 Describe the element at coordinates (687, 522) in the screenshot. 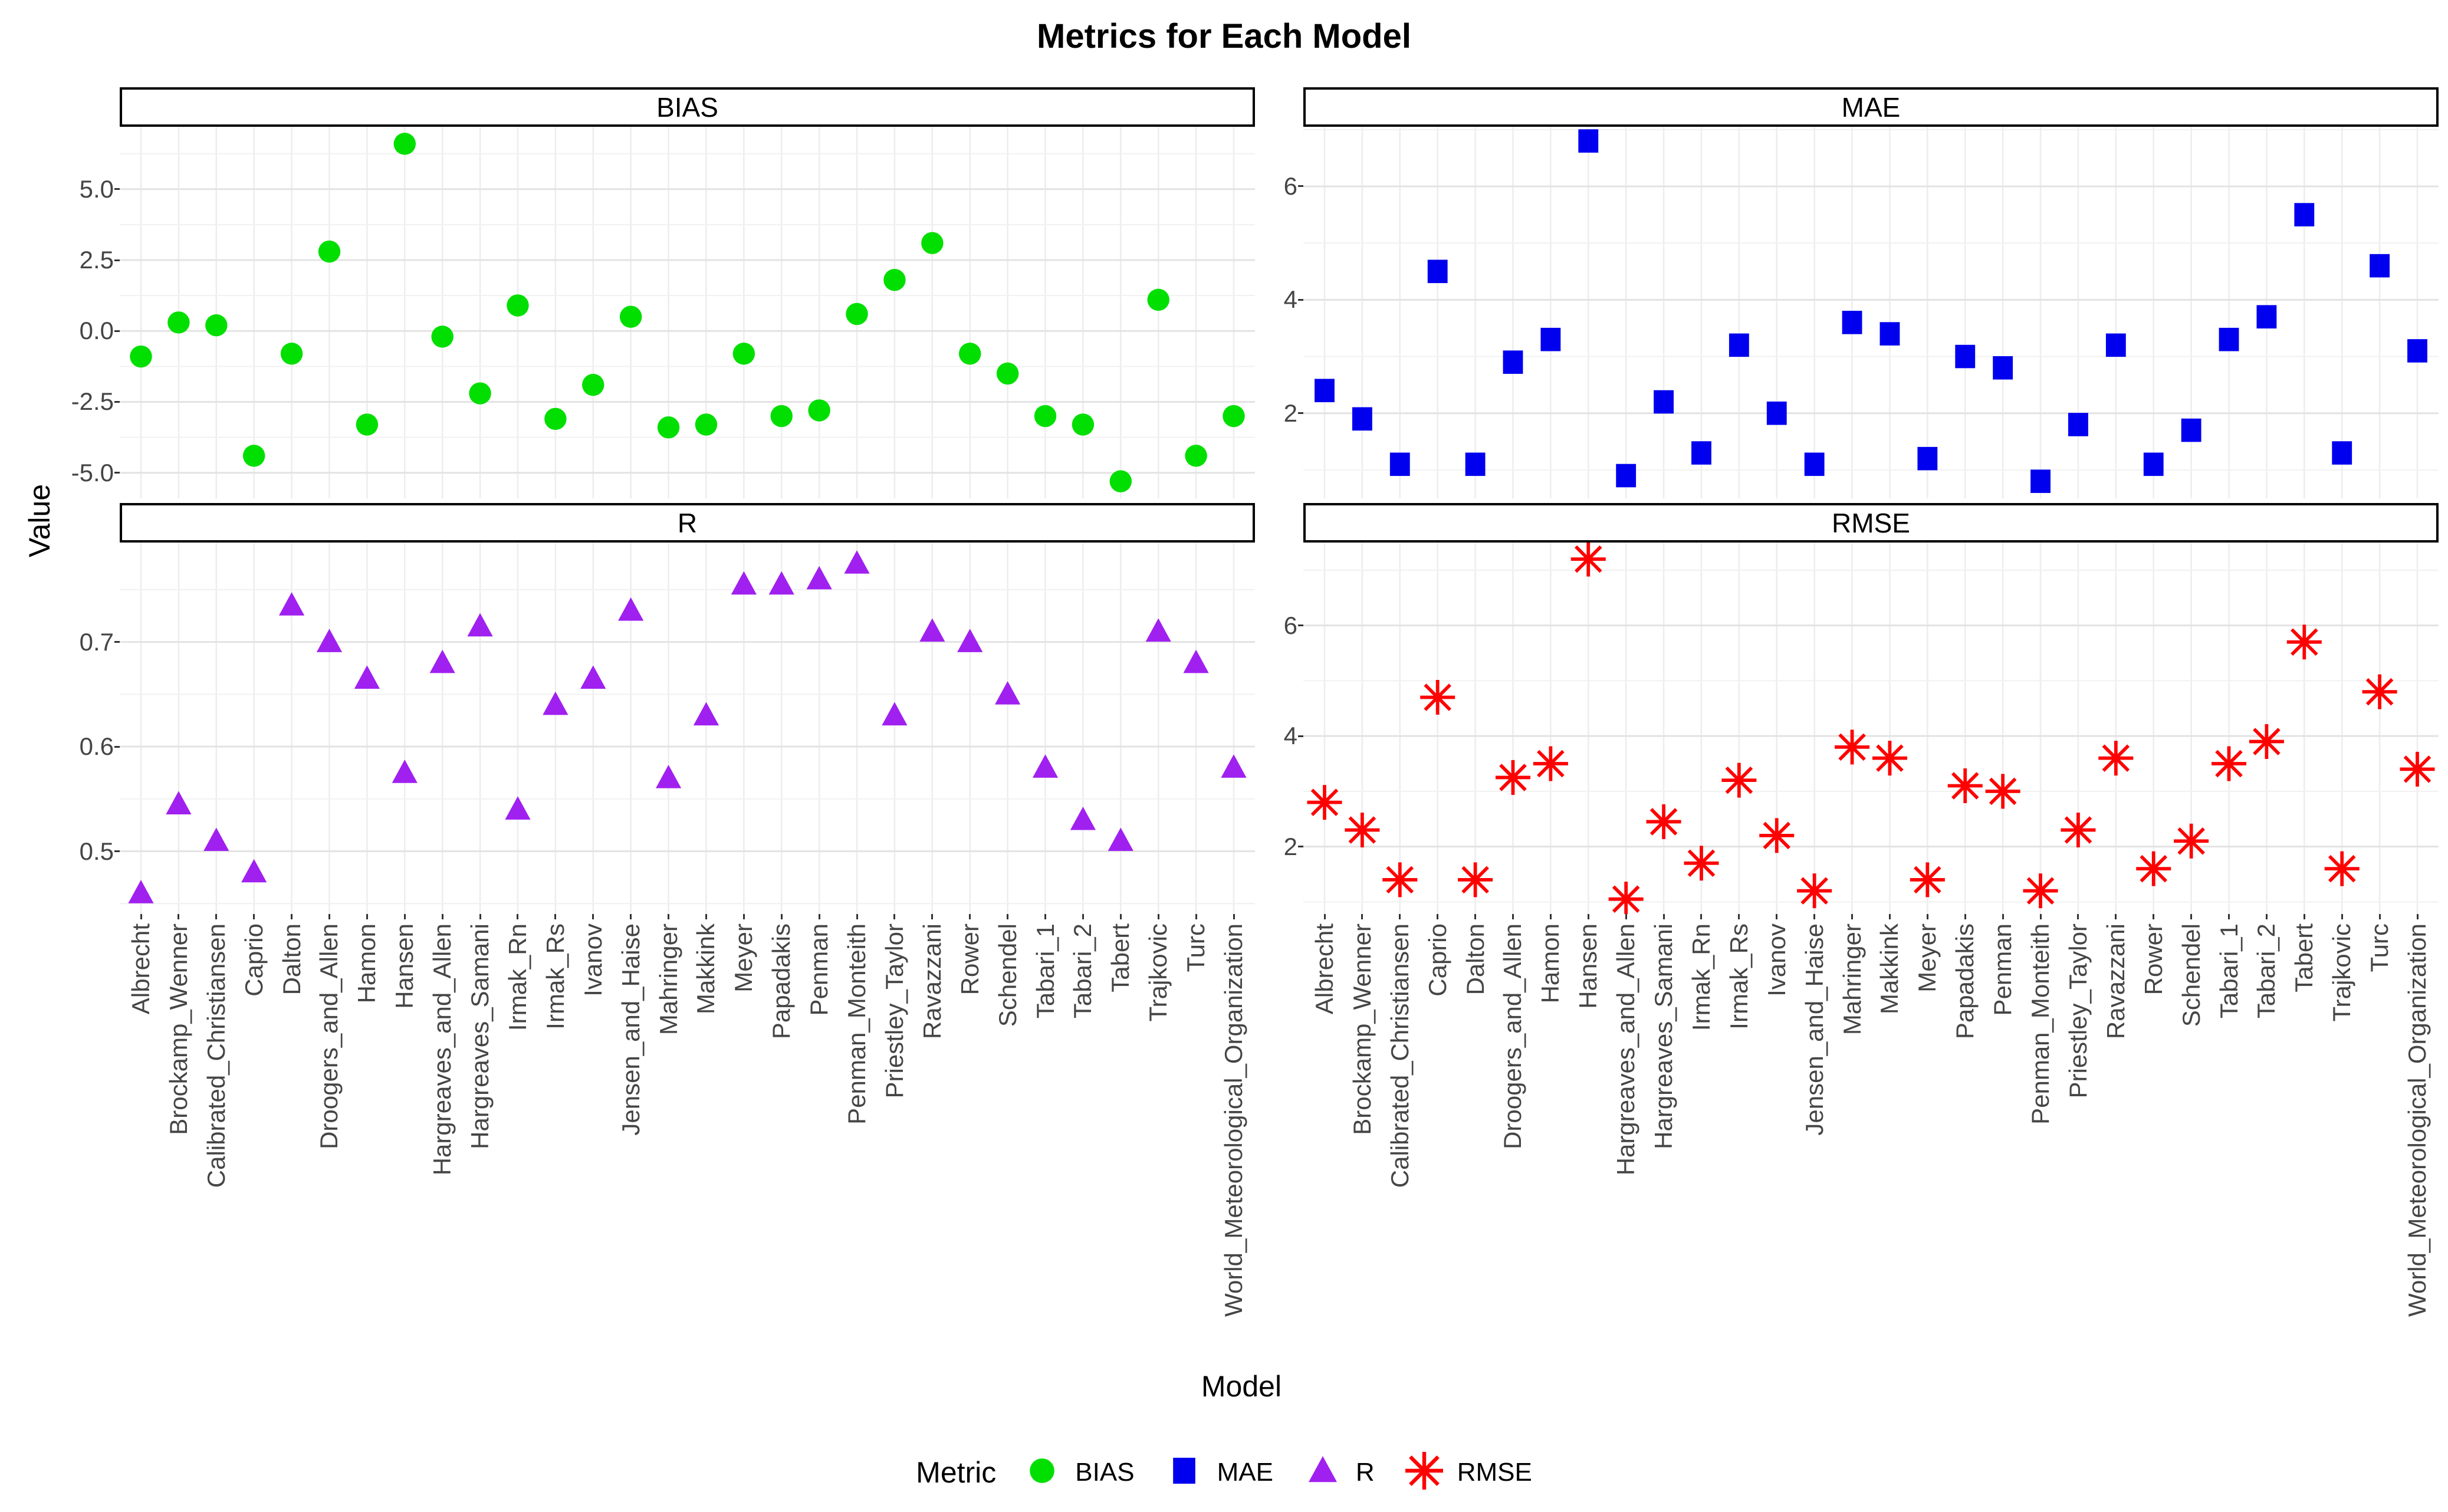

I see `facet-strip-label: R` at that location.